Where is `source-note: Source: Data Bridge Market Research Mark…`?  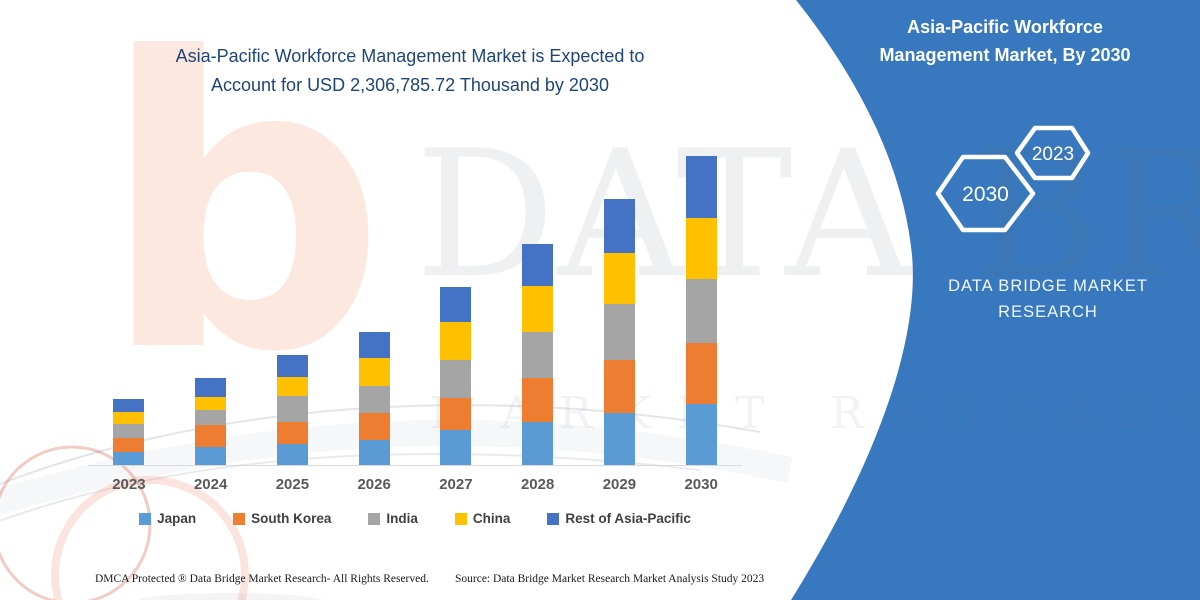
source-note: Source: Data Bridge Market Research Mark… is located at coordinates (610, 579).